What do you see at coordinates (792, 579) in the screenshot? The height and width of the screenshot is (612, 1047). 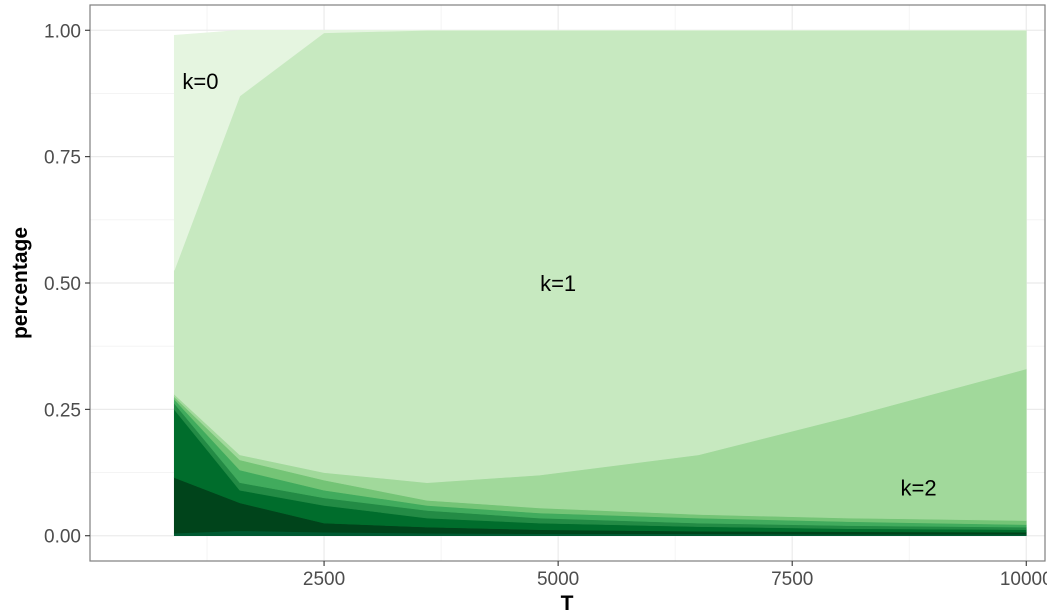 I see `x-tick-label: 7500` at bounding box center [792, 579].